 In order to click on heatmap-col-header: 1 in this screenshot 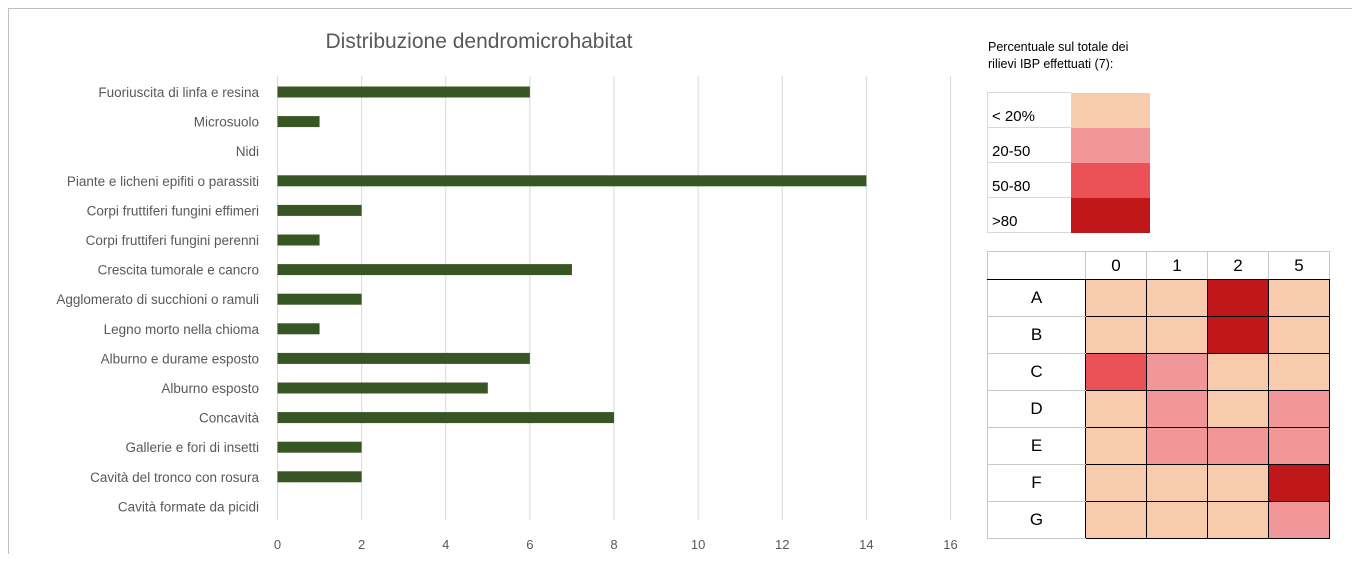, I will do `click(1177, 265)`.